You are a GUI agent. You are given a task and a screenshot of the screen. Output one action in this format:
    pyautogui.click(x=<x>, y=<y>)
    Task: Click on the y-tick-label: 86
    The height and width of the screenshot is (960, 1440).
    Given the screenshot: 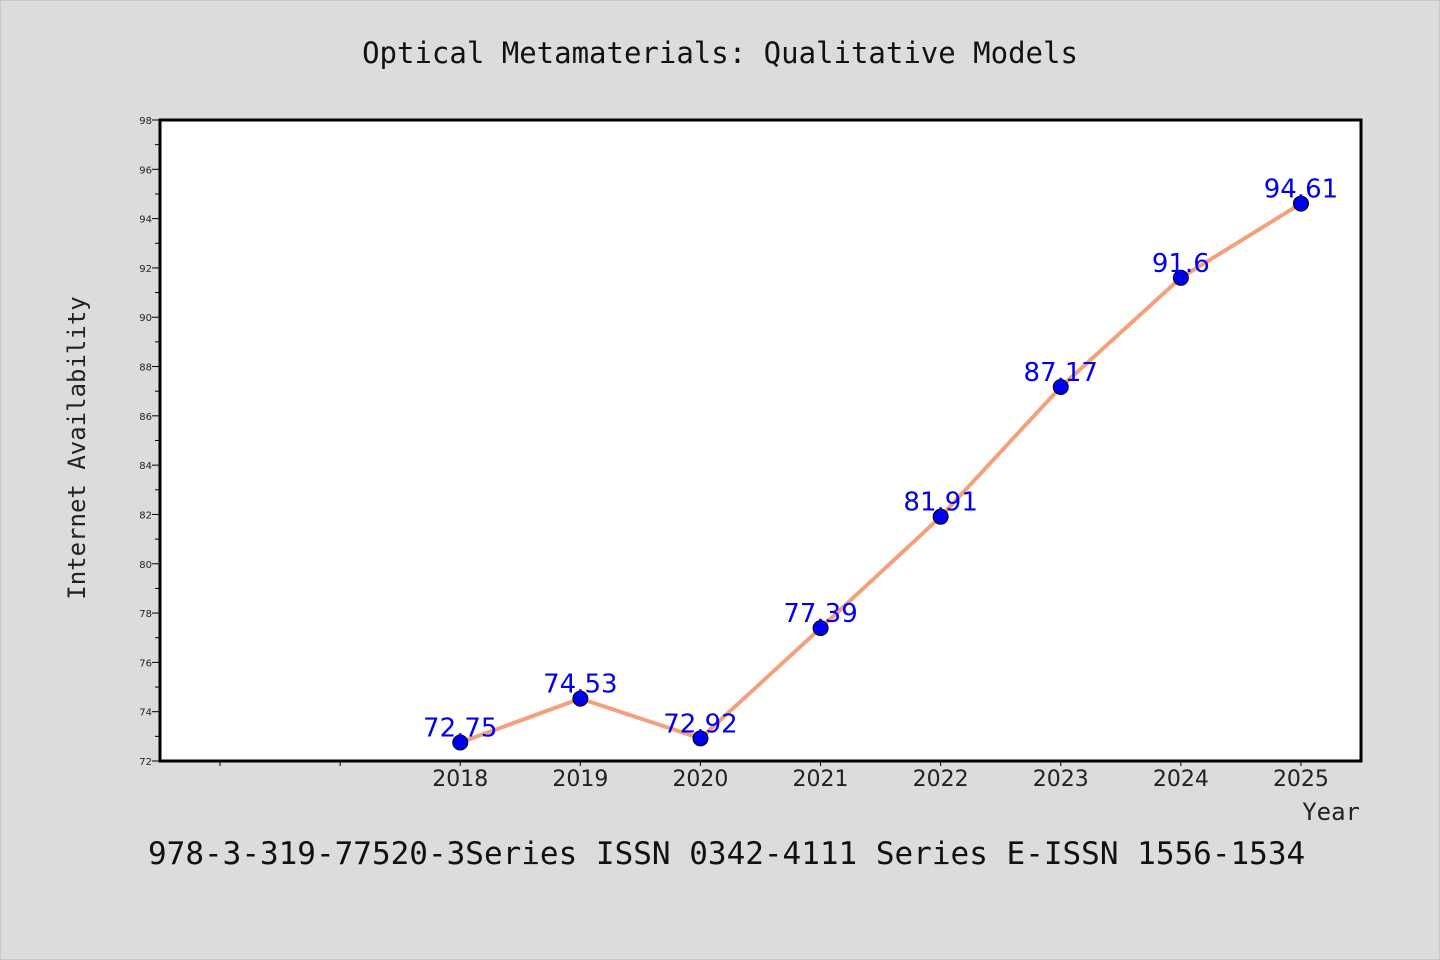 What is the action you would take?
    pyautogui.click(x=145, y=417)
    